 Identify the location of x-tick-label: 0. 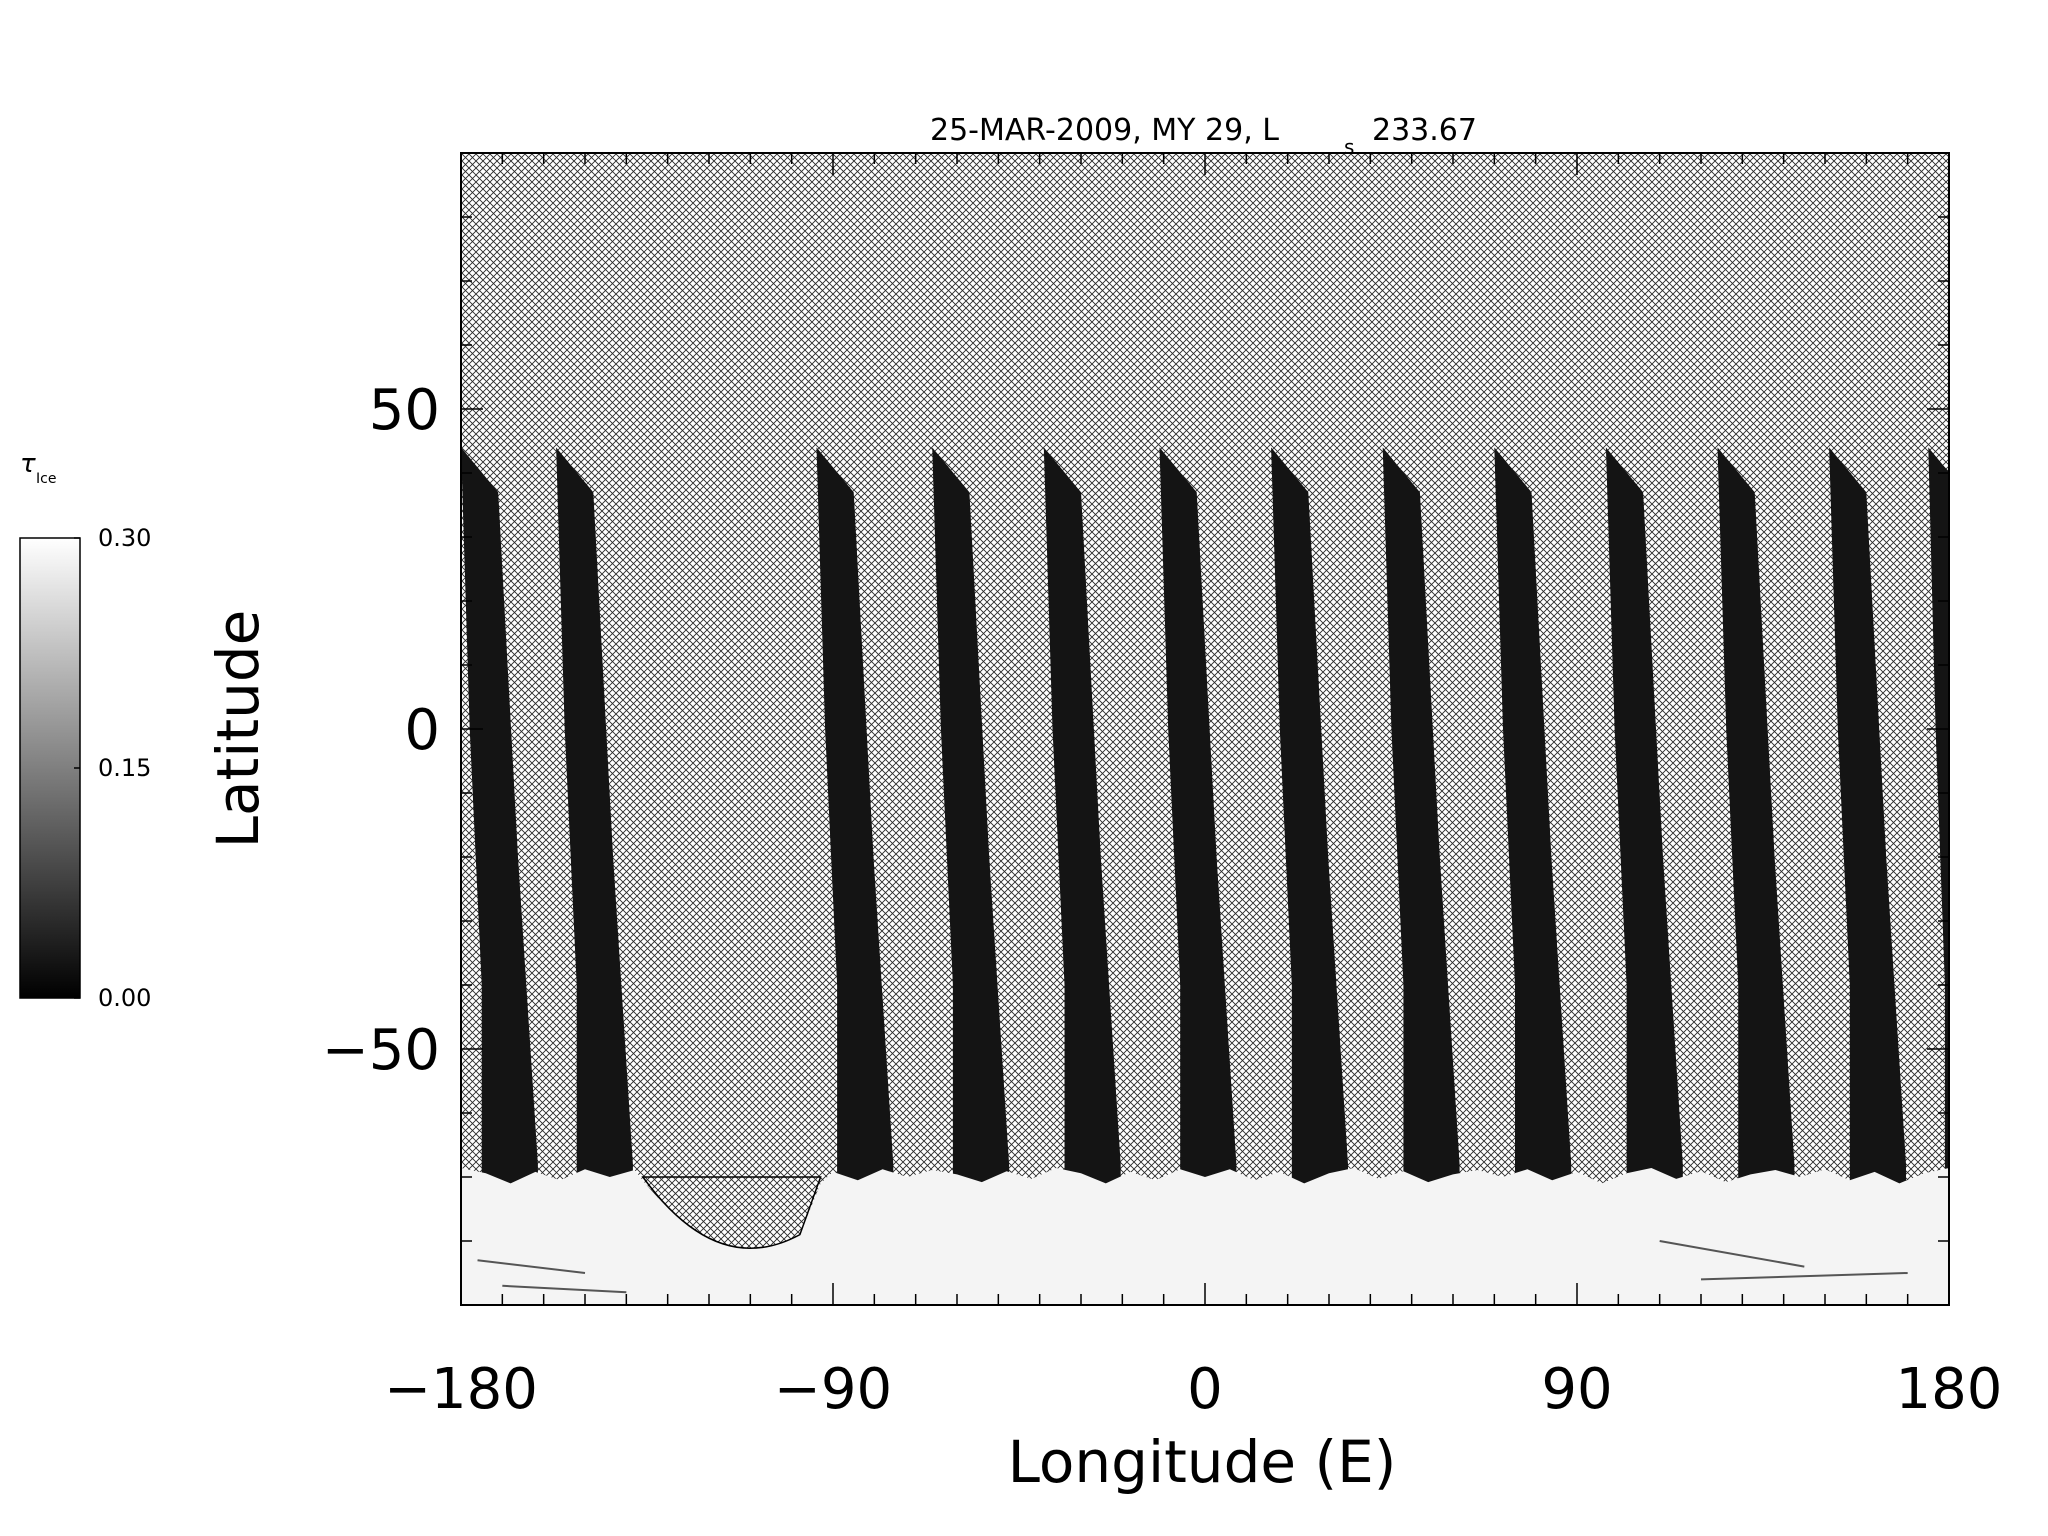
(1205, 1389).